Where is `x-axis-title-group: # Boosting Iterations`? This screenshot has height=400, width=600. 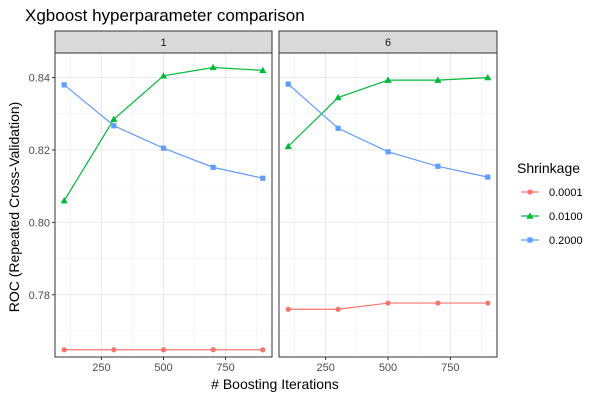 x-axis-title-group: # Boosting Iterations is located at coordinates (275, 384).